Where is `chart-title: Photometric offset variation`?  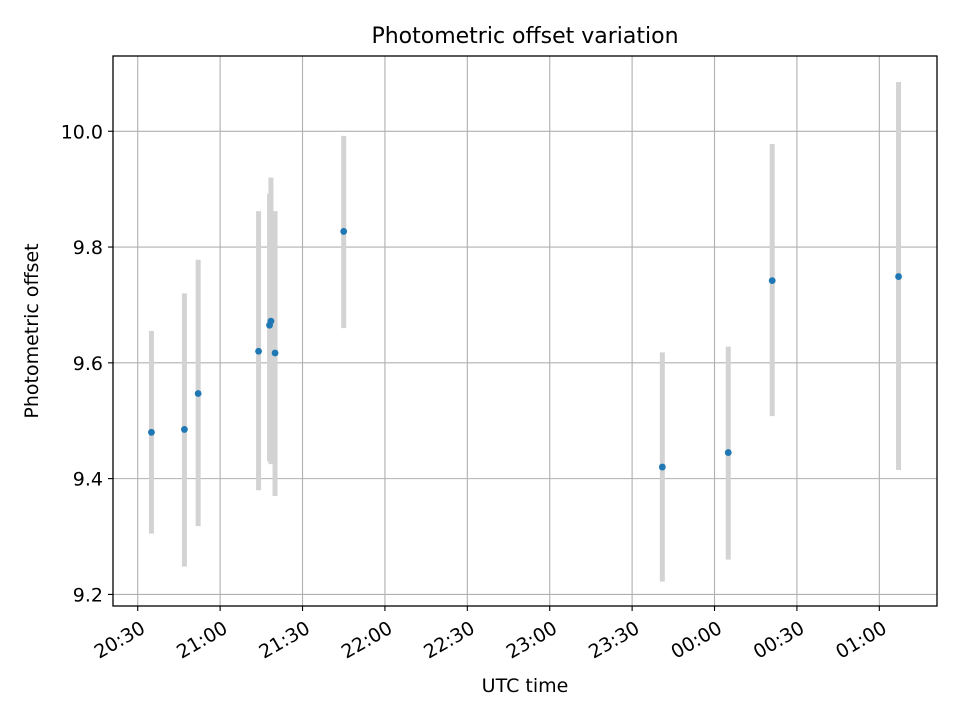
chart-title: Photometric offset variation is located at coordinates (524, 36).